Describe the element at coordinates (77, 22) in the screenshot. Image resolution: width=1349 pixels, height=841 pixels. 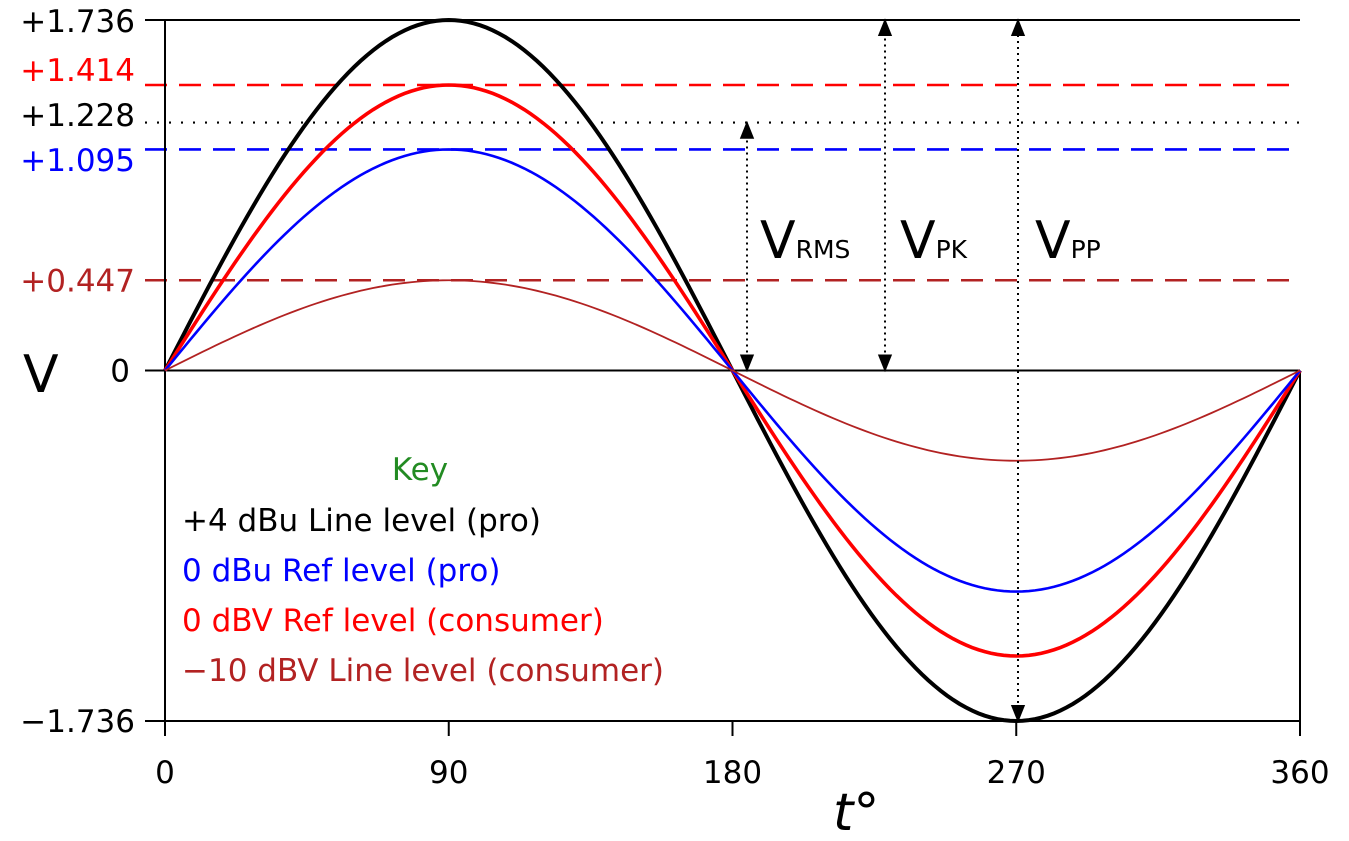
I see `y-tick-label-1-736: +1.736` at that location.